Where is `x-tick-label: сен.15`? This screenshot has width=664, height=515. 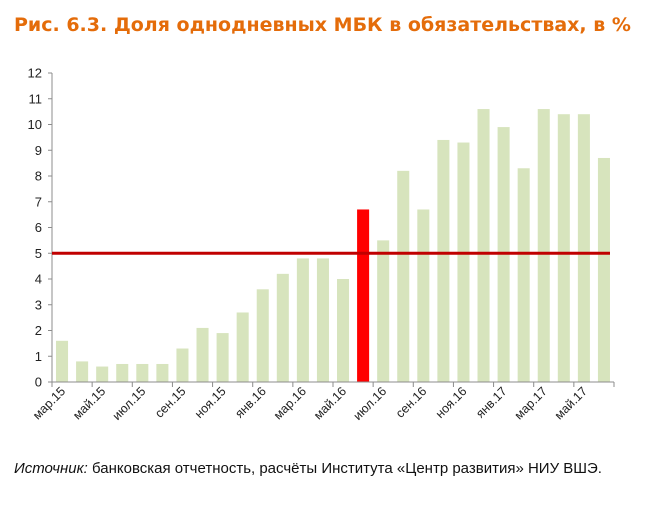 x-tick-label: сен.15 is located at coordinates (170, 402).